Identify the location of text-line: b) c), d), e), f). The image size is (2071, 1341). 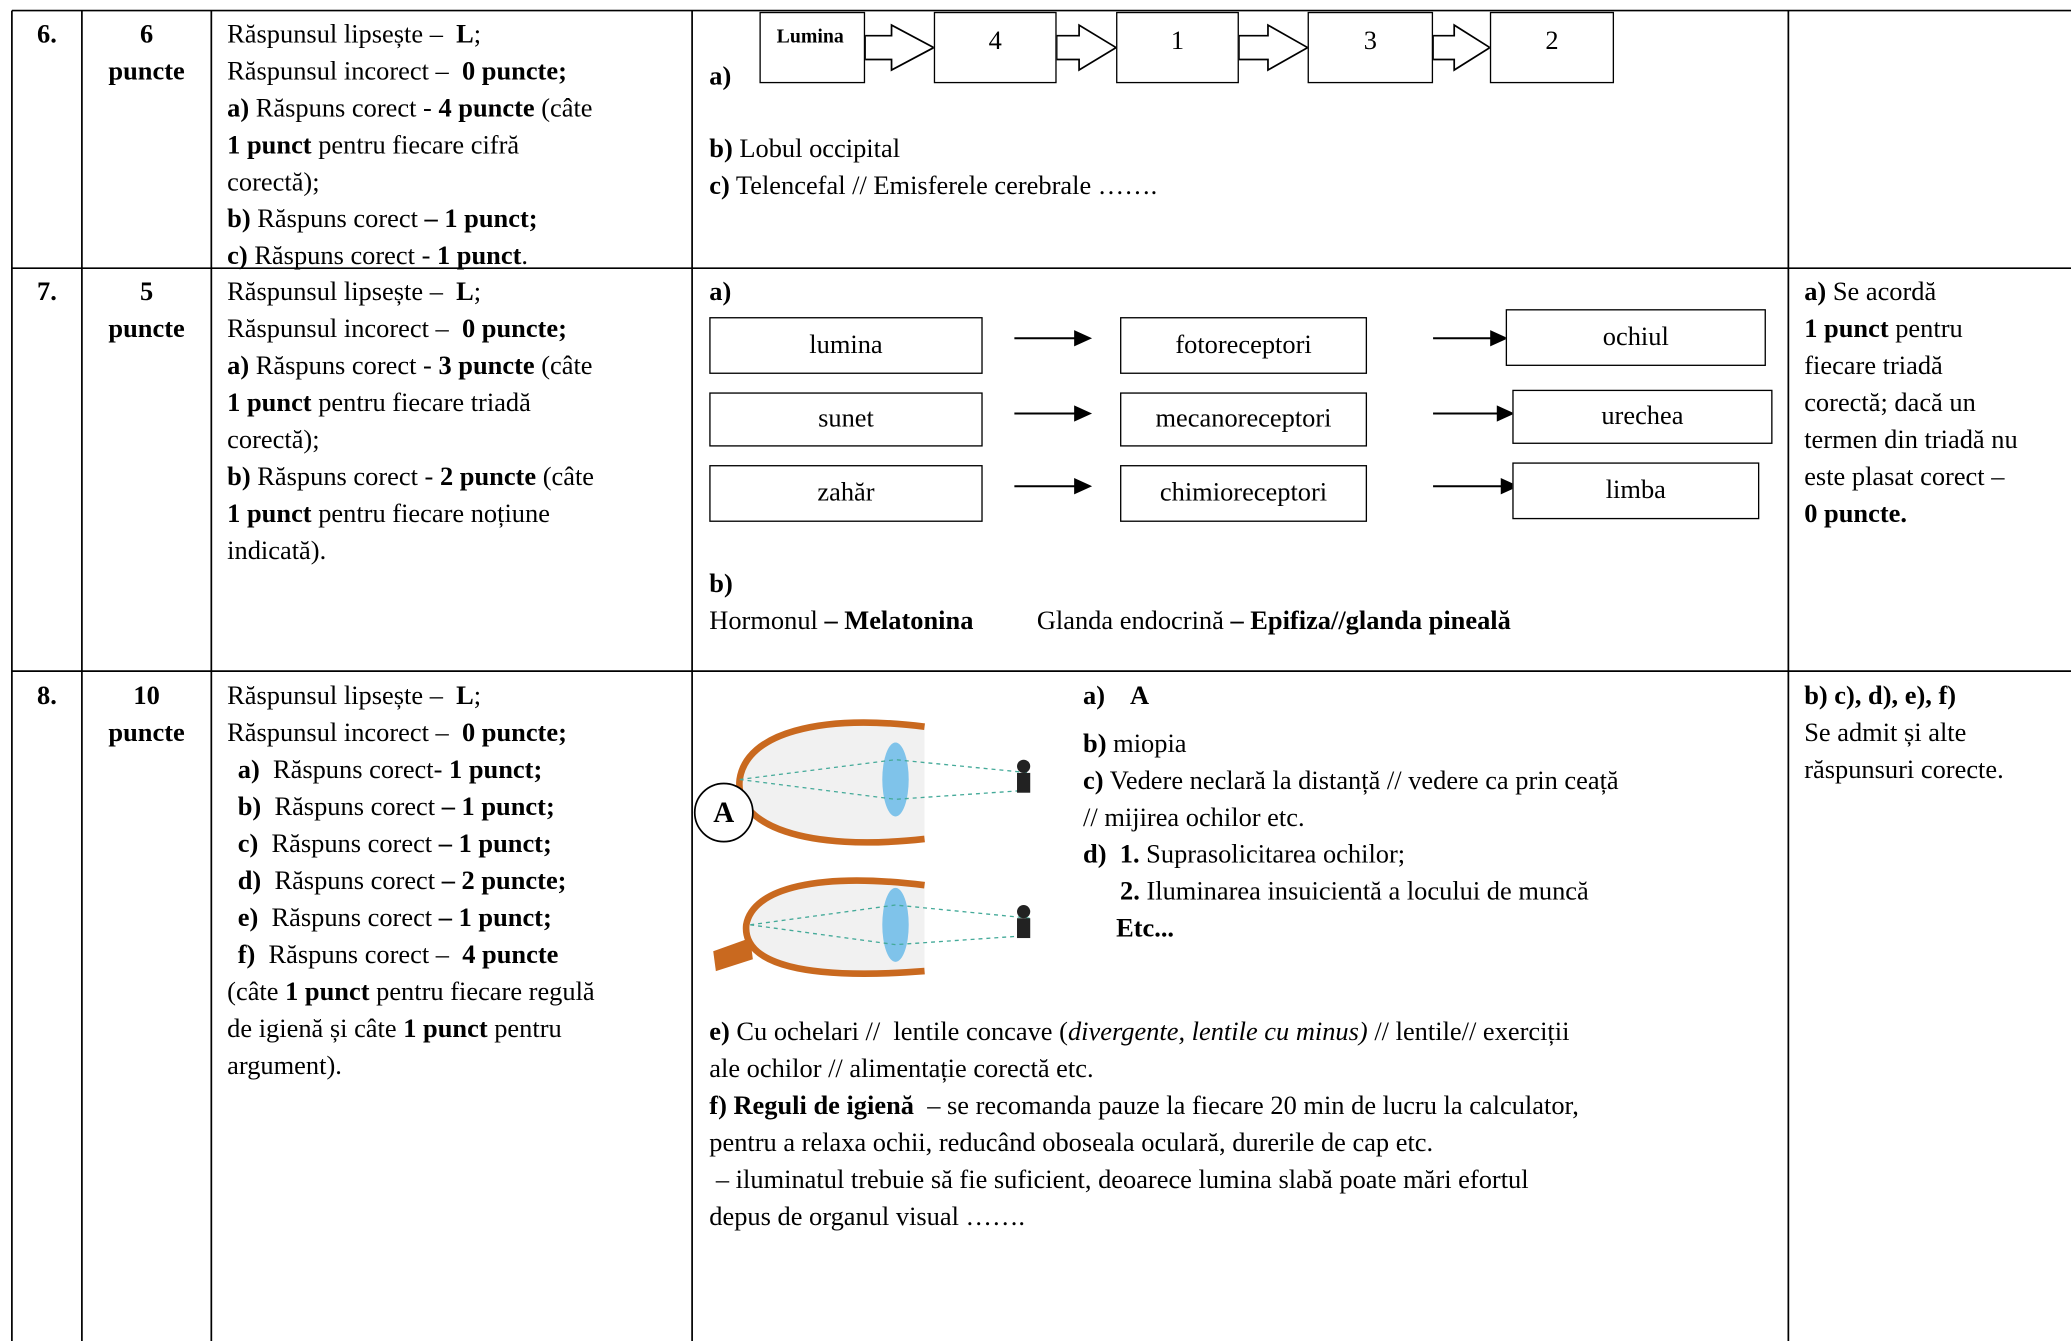
(1904, 696).